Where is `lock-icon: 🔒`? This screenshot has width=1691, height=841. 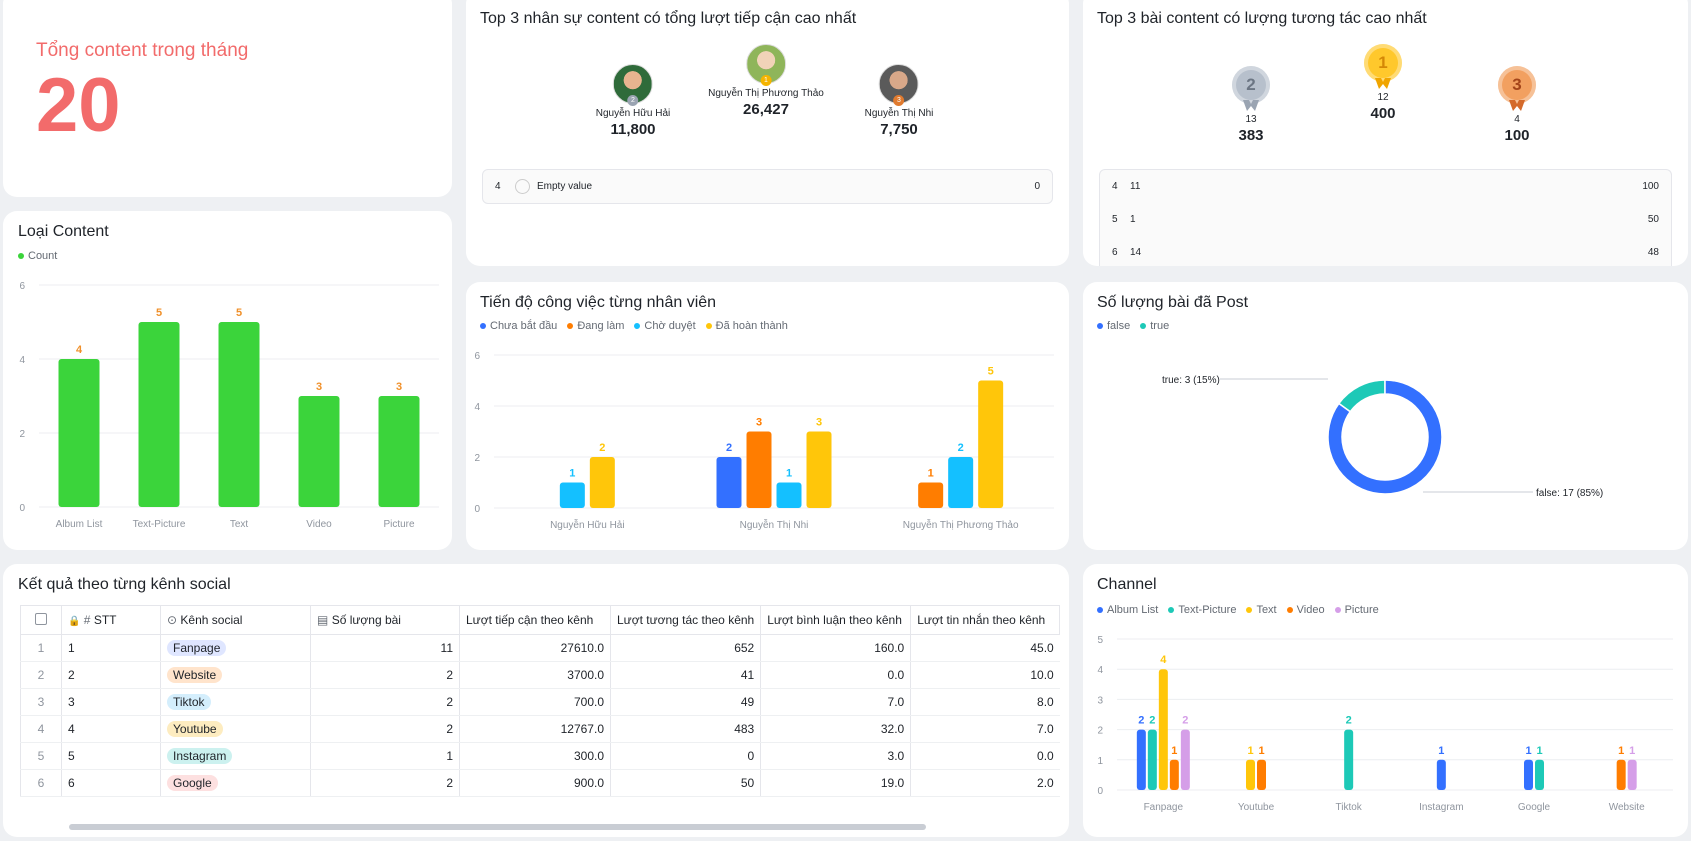
lock-icon: 🔒 is located at coordinates (74, 621).